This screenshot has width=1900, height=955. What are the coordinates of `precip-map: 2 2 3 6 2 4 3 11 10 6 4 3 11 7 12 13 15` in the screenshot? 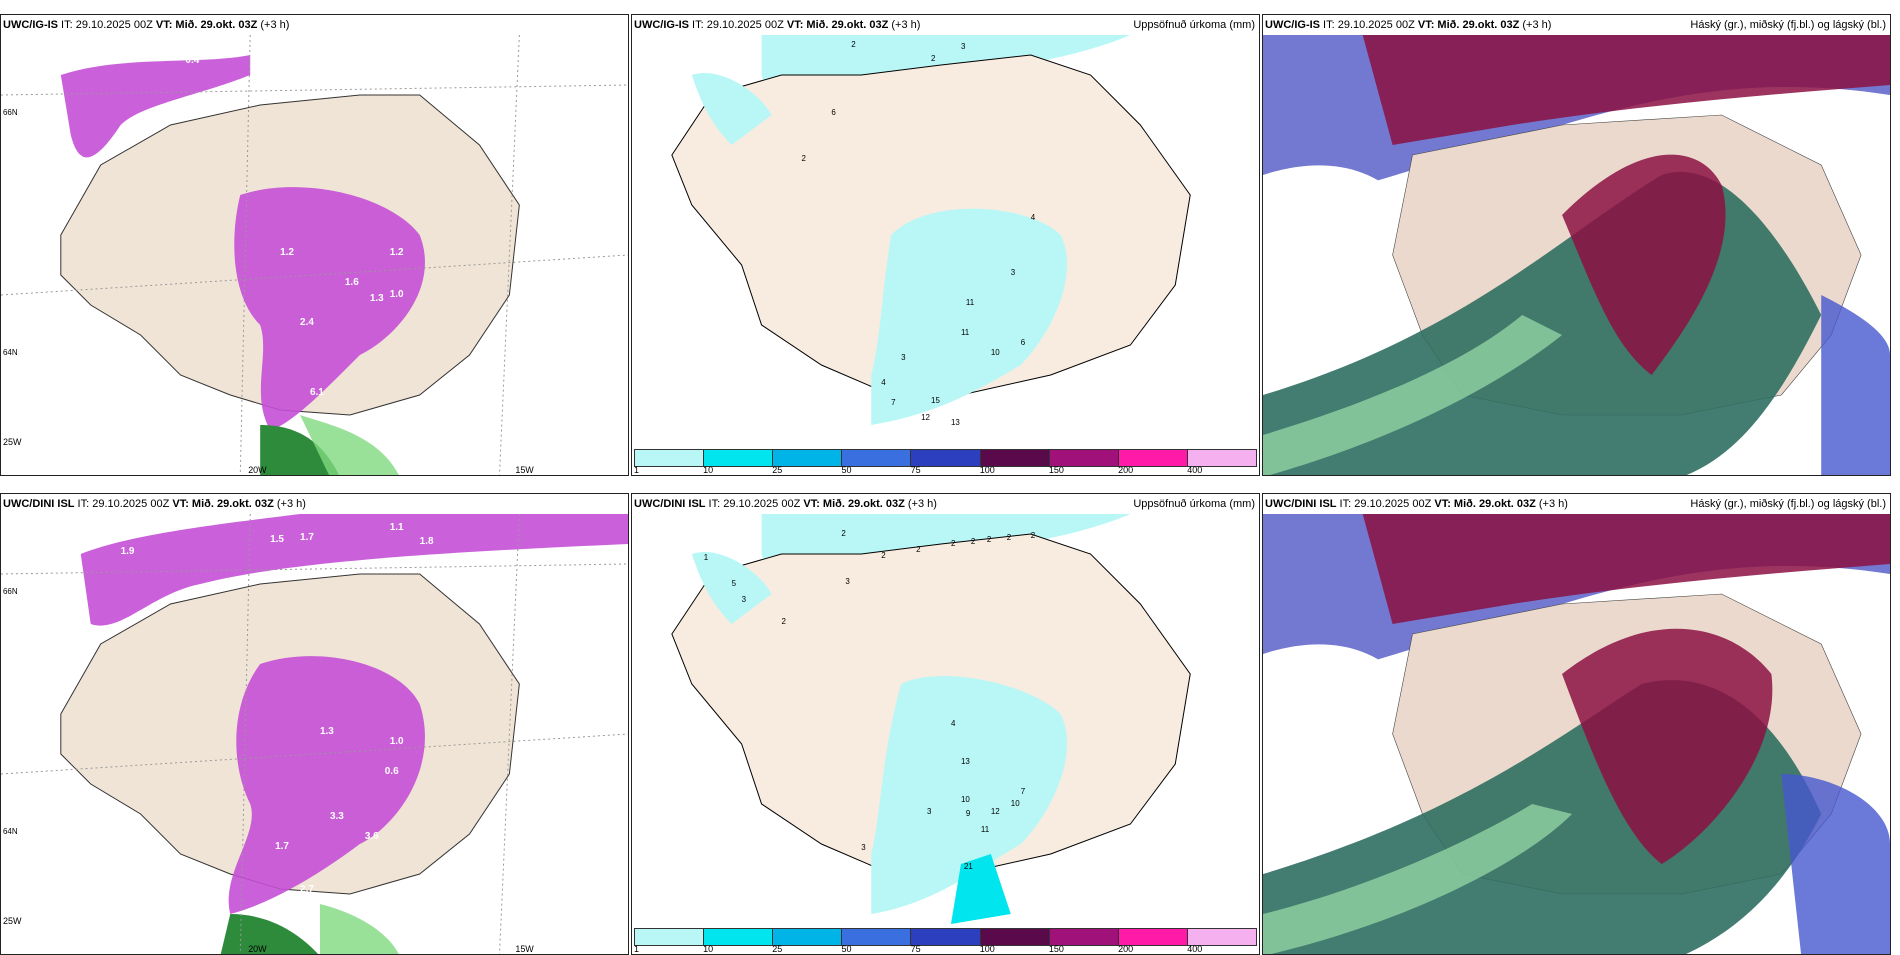 It's located at (945, 240).